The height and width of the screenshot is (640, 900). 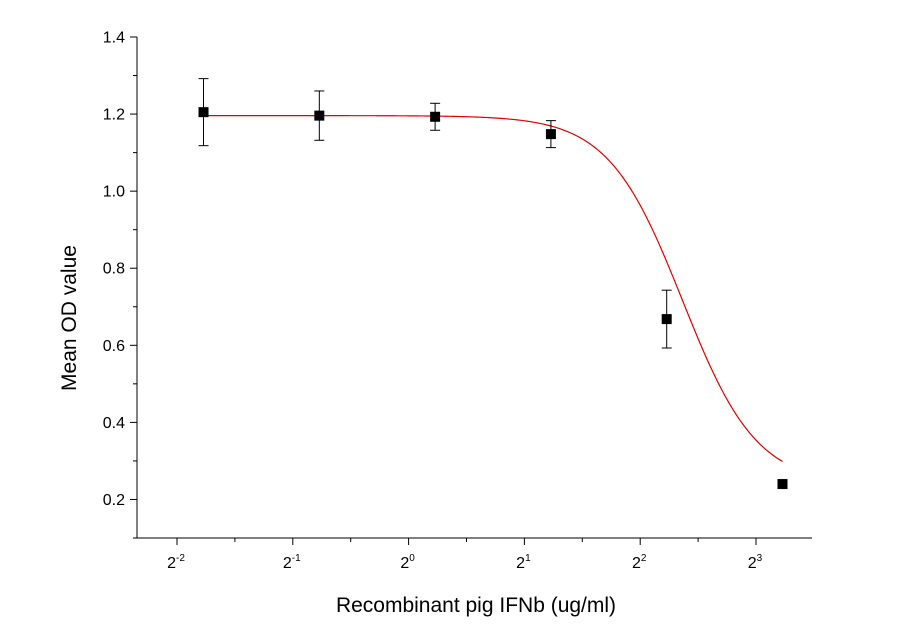 I want to click on y-axis-label: Mean OD value, so click(x=69, y=318).